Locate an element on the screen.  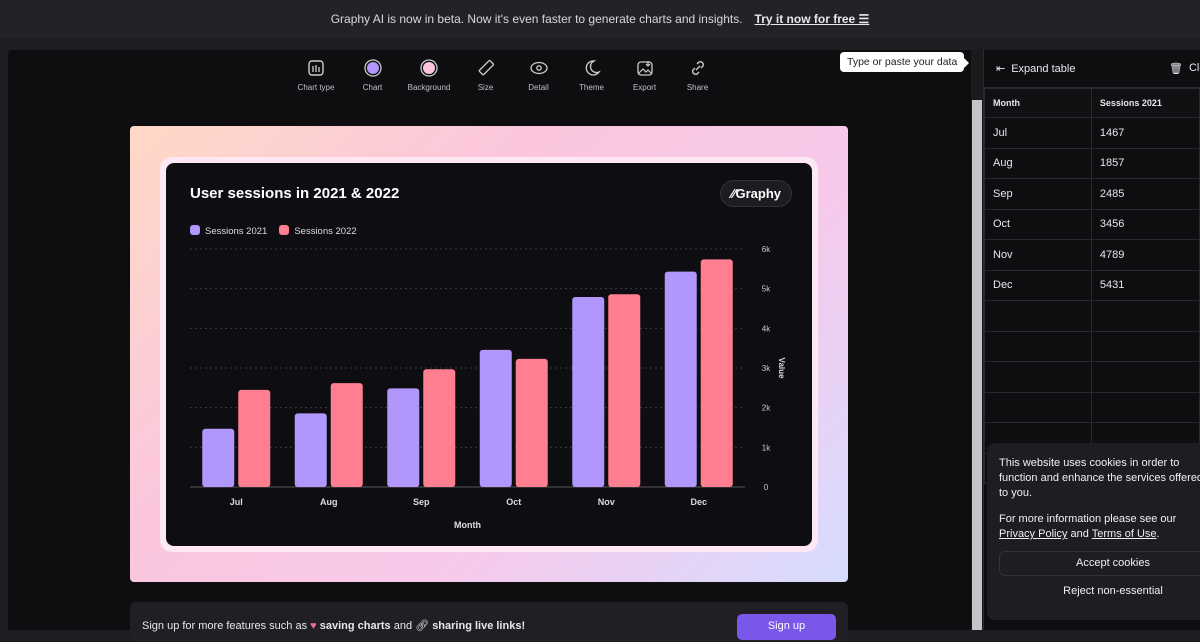
link-icon: 🔗︎ is located at coordinates (422, 626).